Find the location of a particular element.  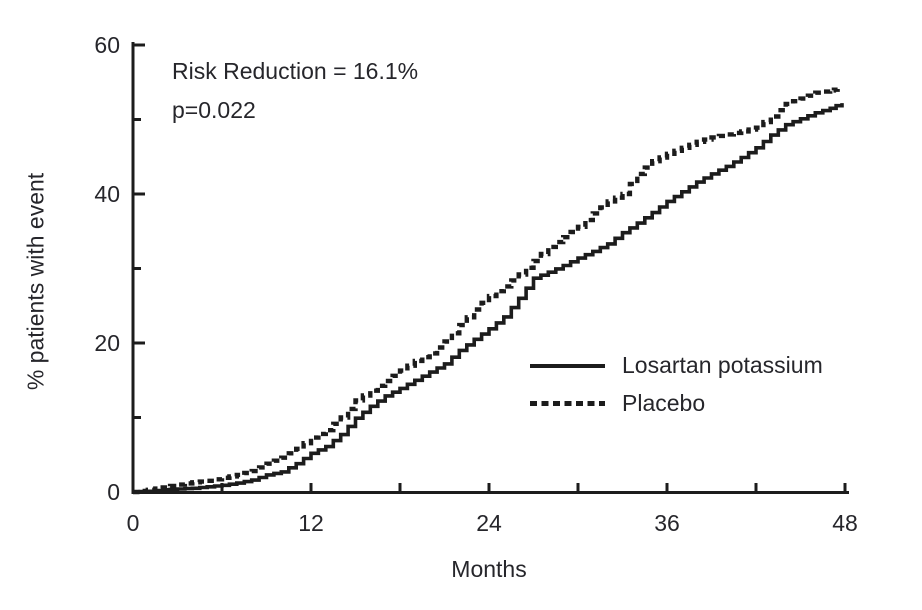

legend-item-losartan: Losartan potassium is located at coordinates (676, 365).